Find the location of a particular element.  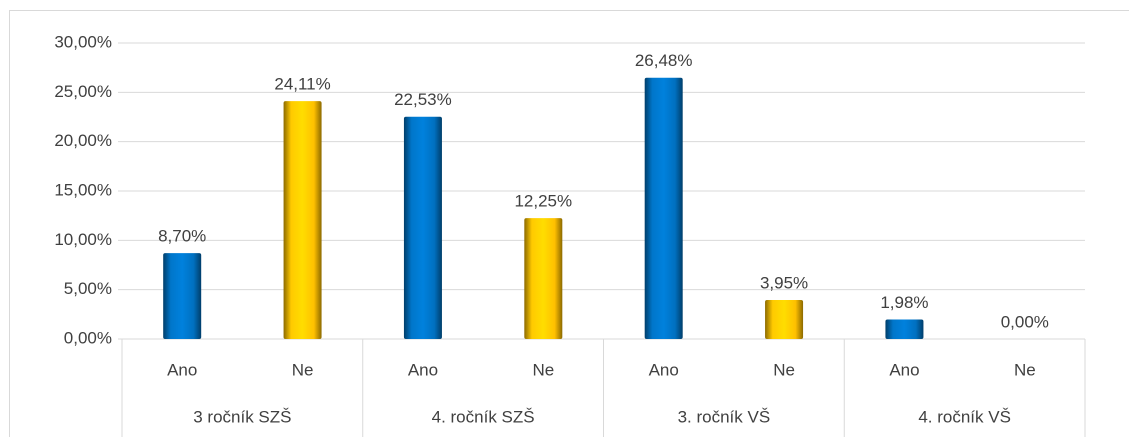

y-tick-label: 5,00% is located at coordinates (88, 288).